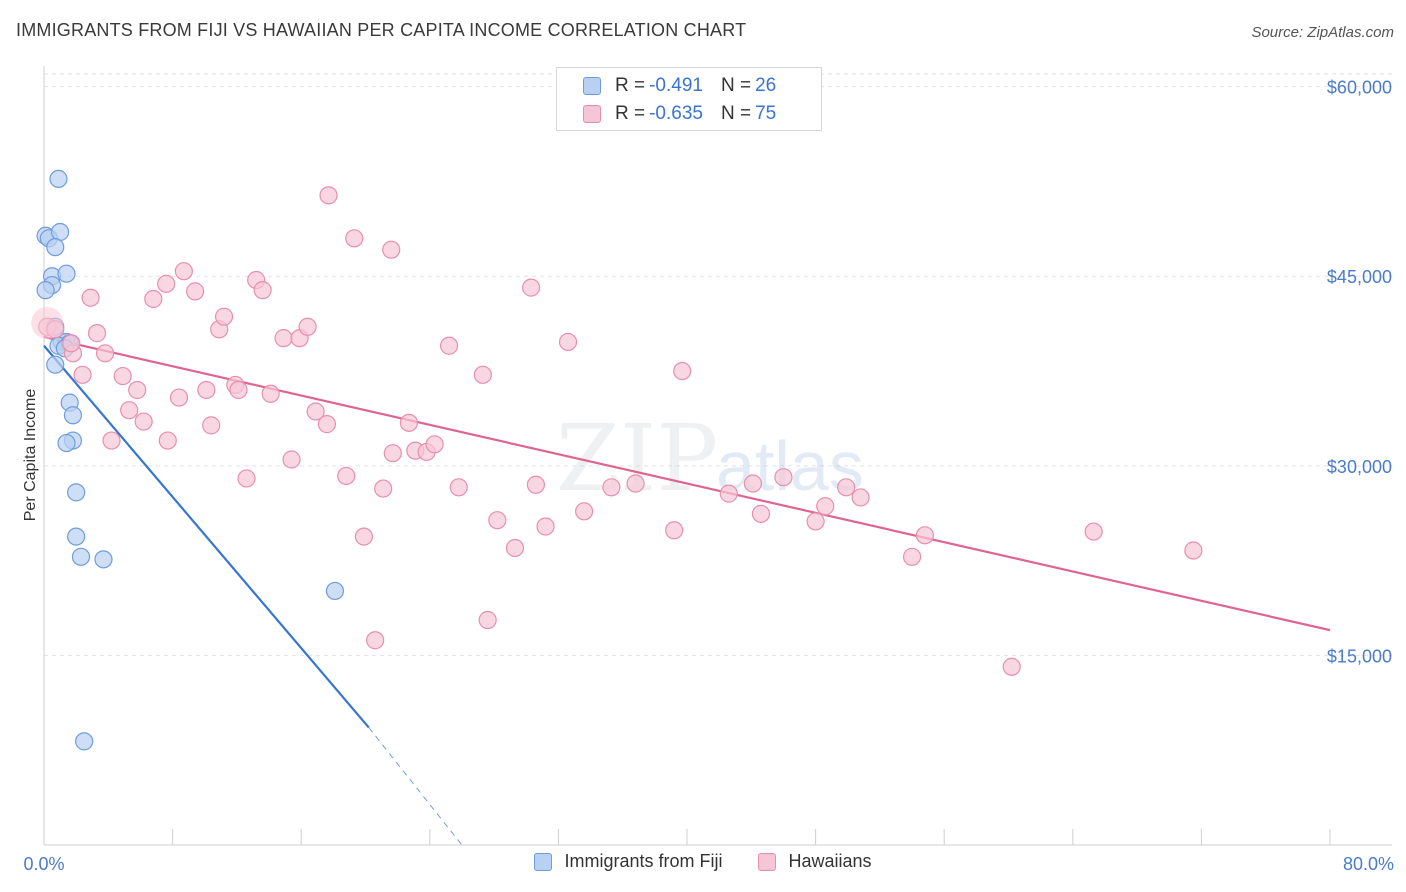  I want to click on fiji-n-label: N =, so click(736, 85).